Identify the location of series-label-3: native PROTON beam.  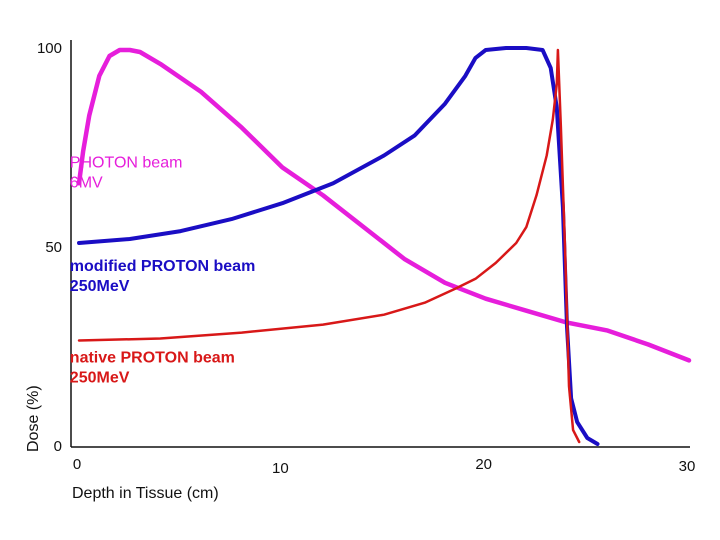
(152, 357).